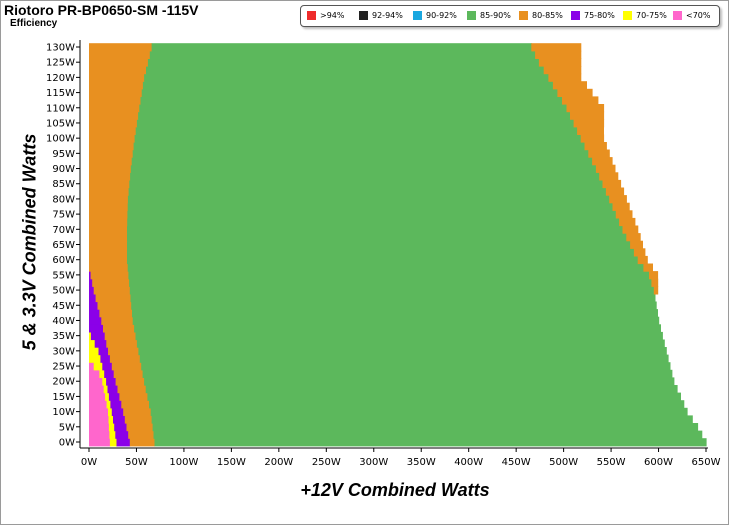  Describe the element at coordinates (63, 154) in the screenshot. I see `y-tick-label: 95W` at that location.